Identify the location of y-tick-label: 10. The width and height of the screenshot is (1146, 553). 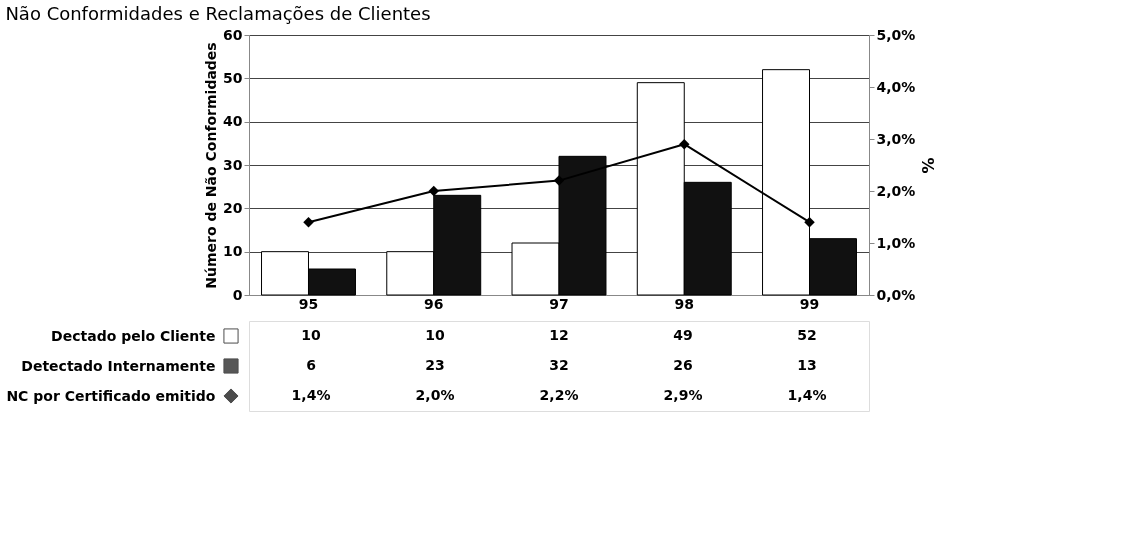
(233, 251).